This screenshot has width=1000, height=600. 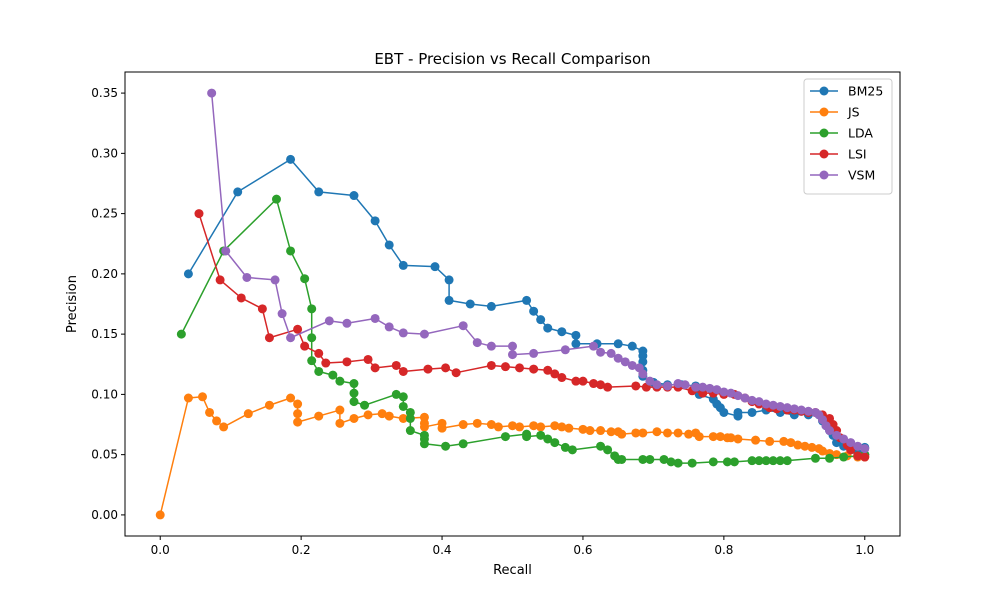 I want to click on legend-item-vsm: VSM, so click(x=842, y=175).